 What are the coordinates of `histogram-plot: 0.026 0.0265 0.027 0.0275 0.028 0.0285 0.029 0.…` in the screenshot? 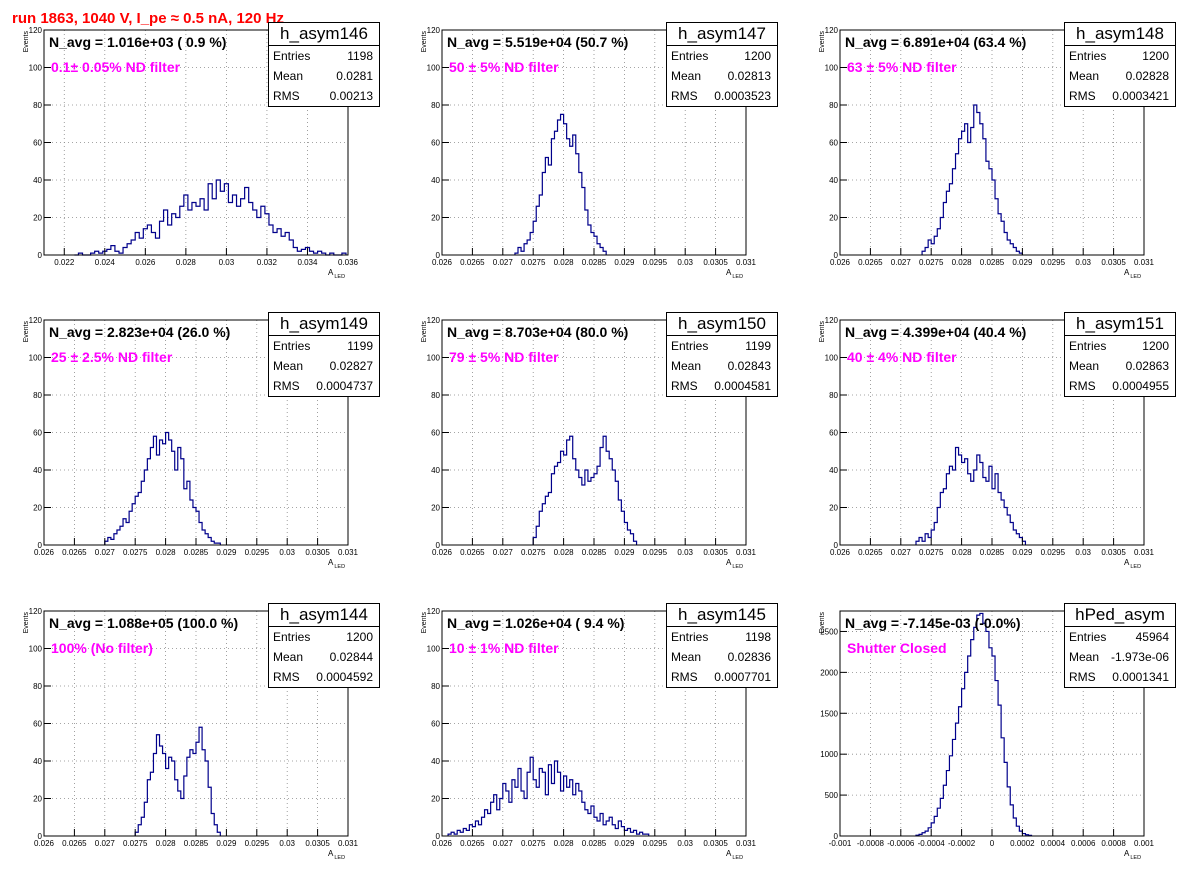 It's located at (987, 153).